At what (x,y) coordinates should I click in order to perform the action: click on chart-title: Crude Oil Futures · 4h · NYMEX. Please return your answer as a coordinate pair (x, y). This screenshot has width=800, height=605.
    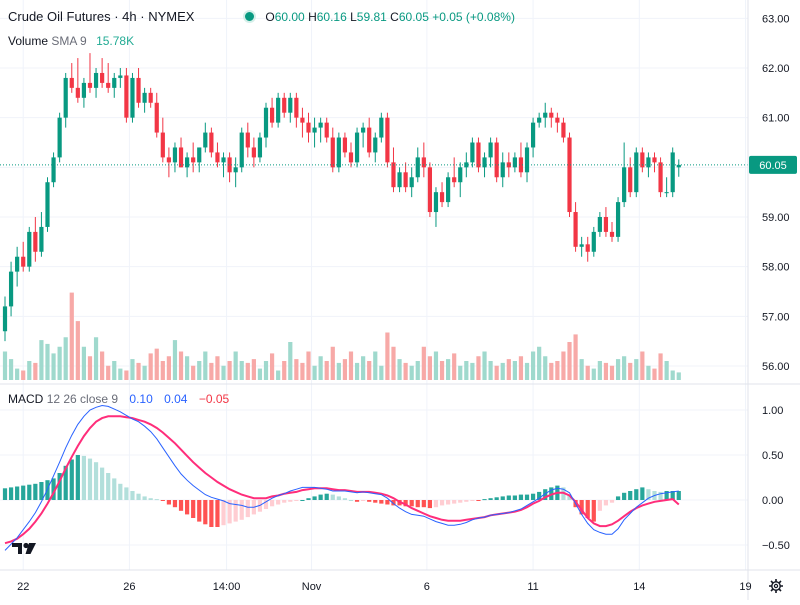
    Looking at the image, I should click on (101, 16).